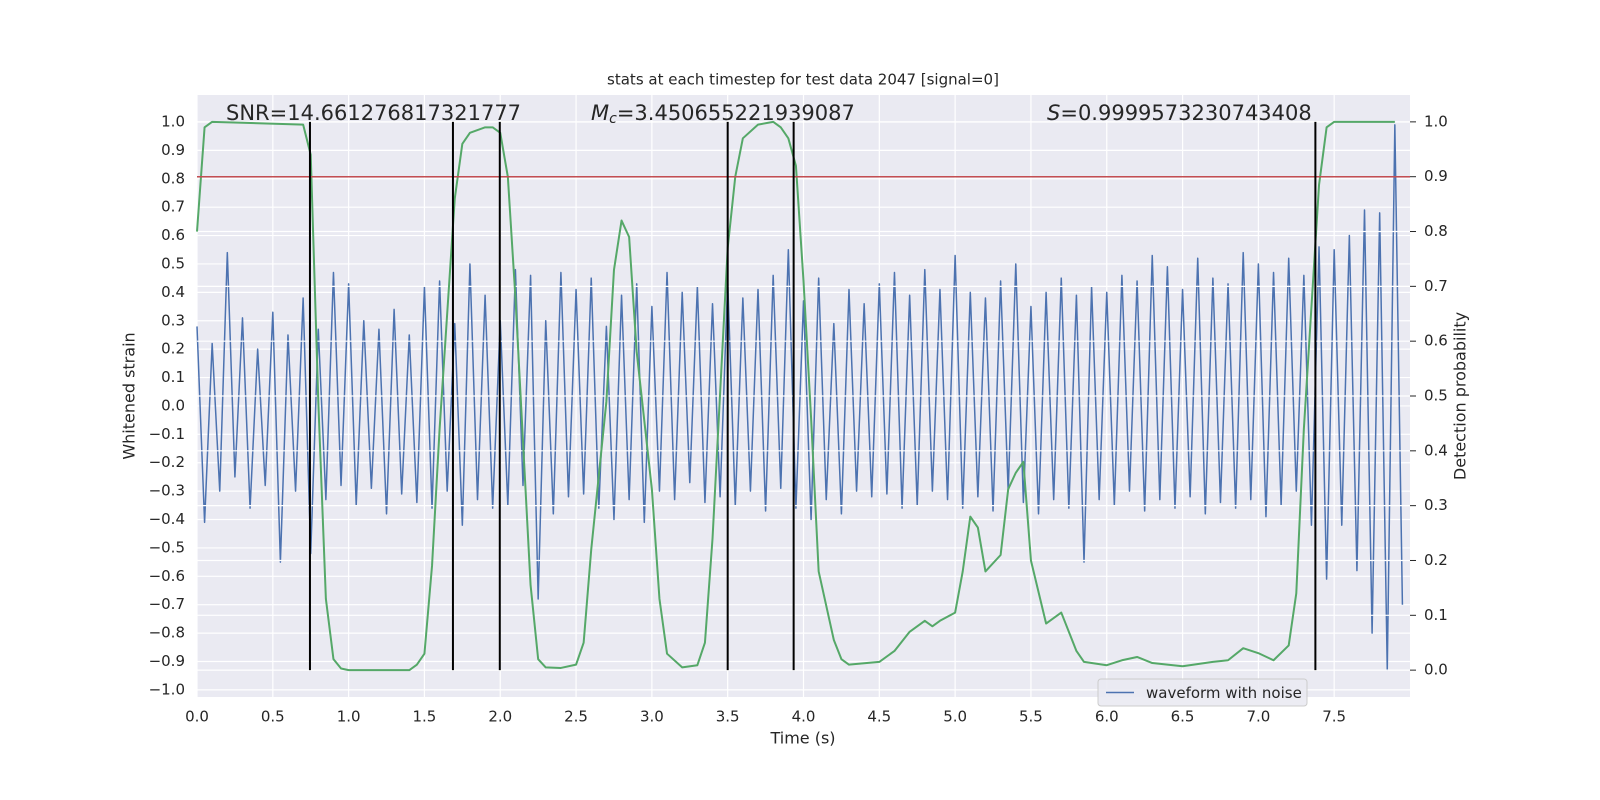 The height and width of the screenshot is (800, 1600). Describe the element at coordinates (1436, 341) in the screenshot. I see `y2-tick-label: 0.6` at that location.